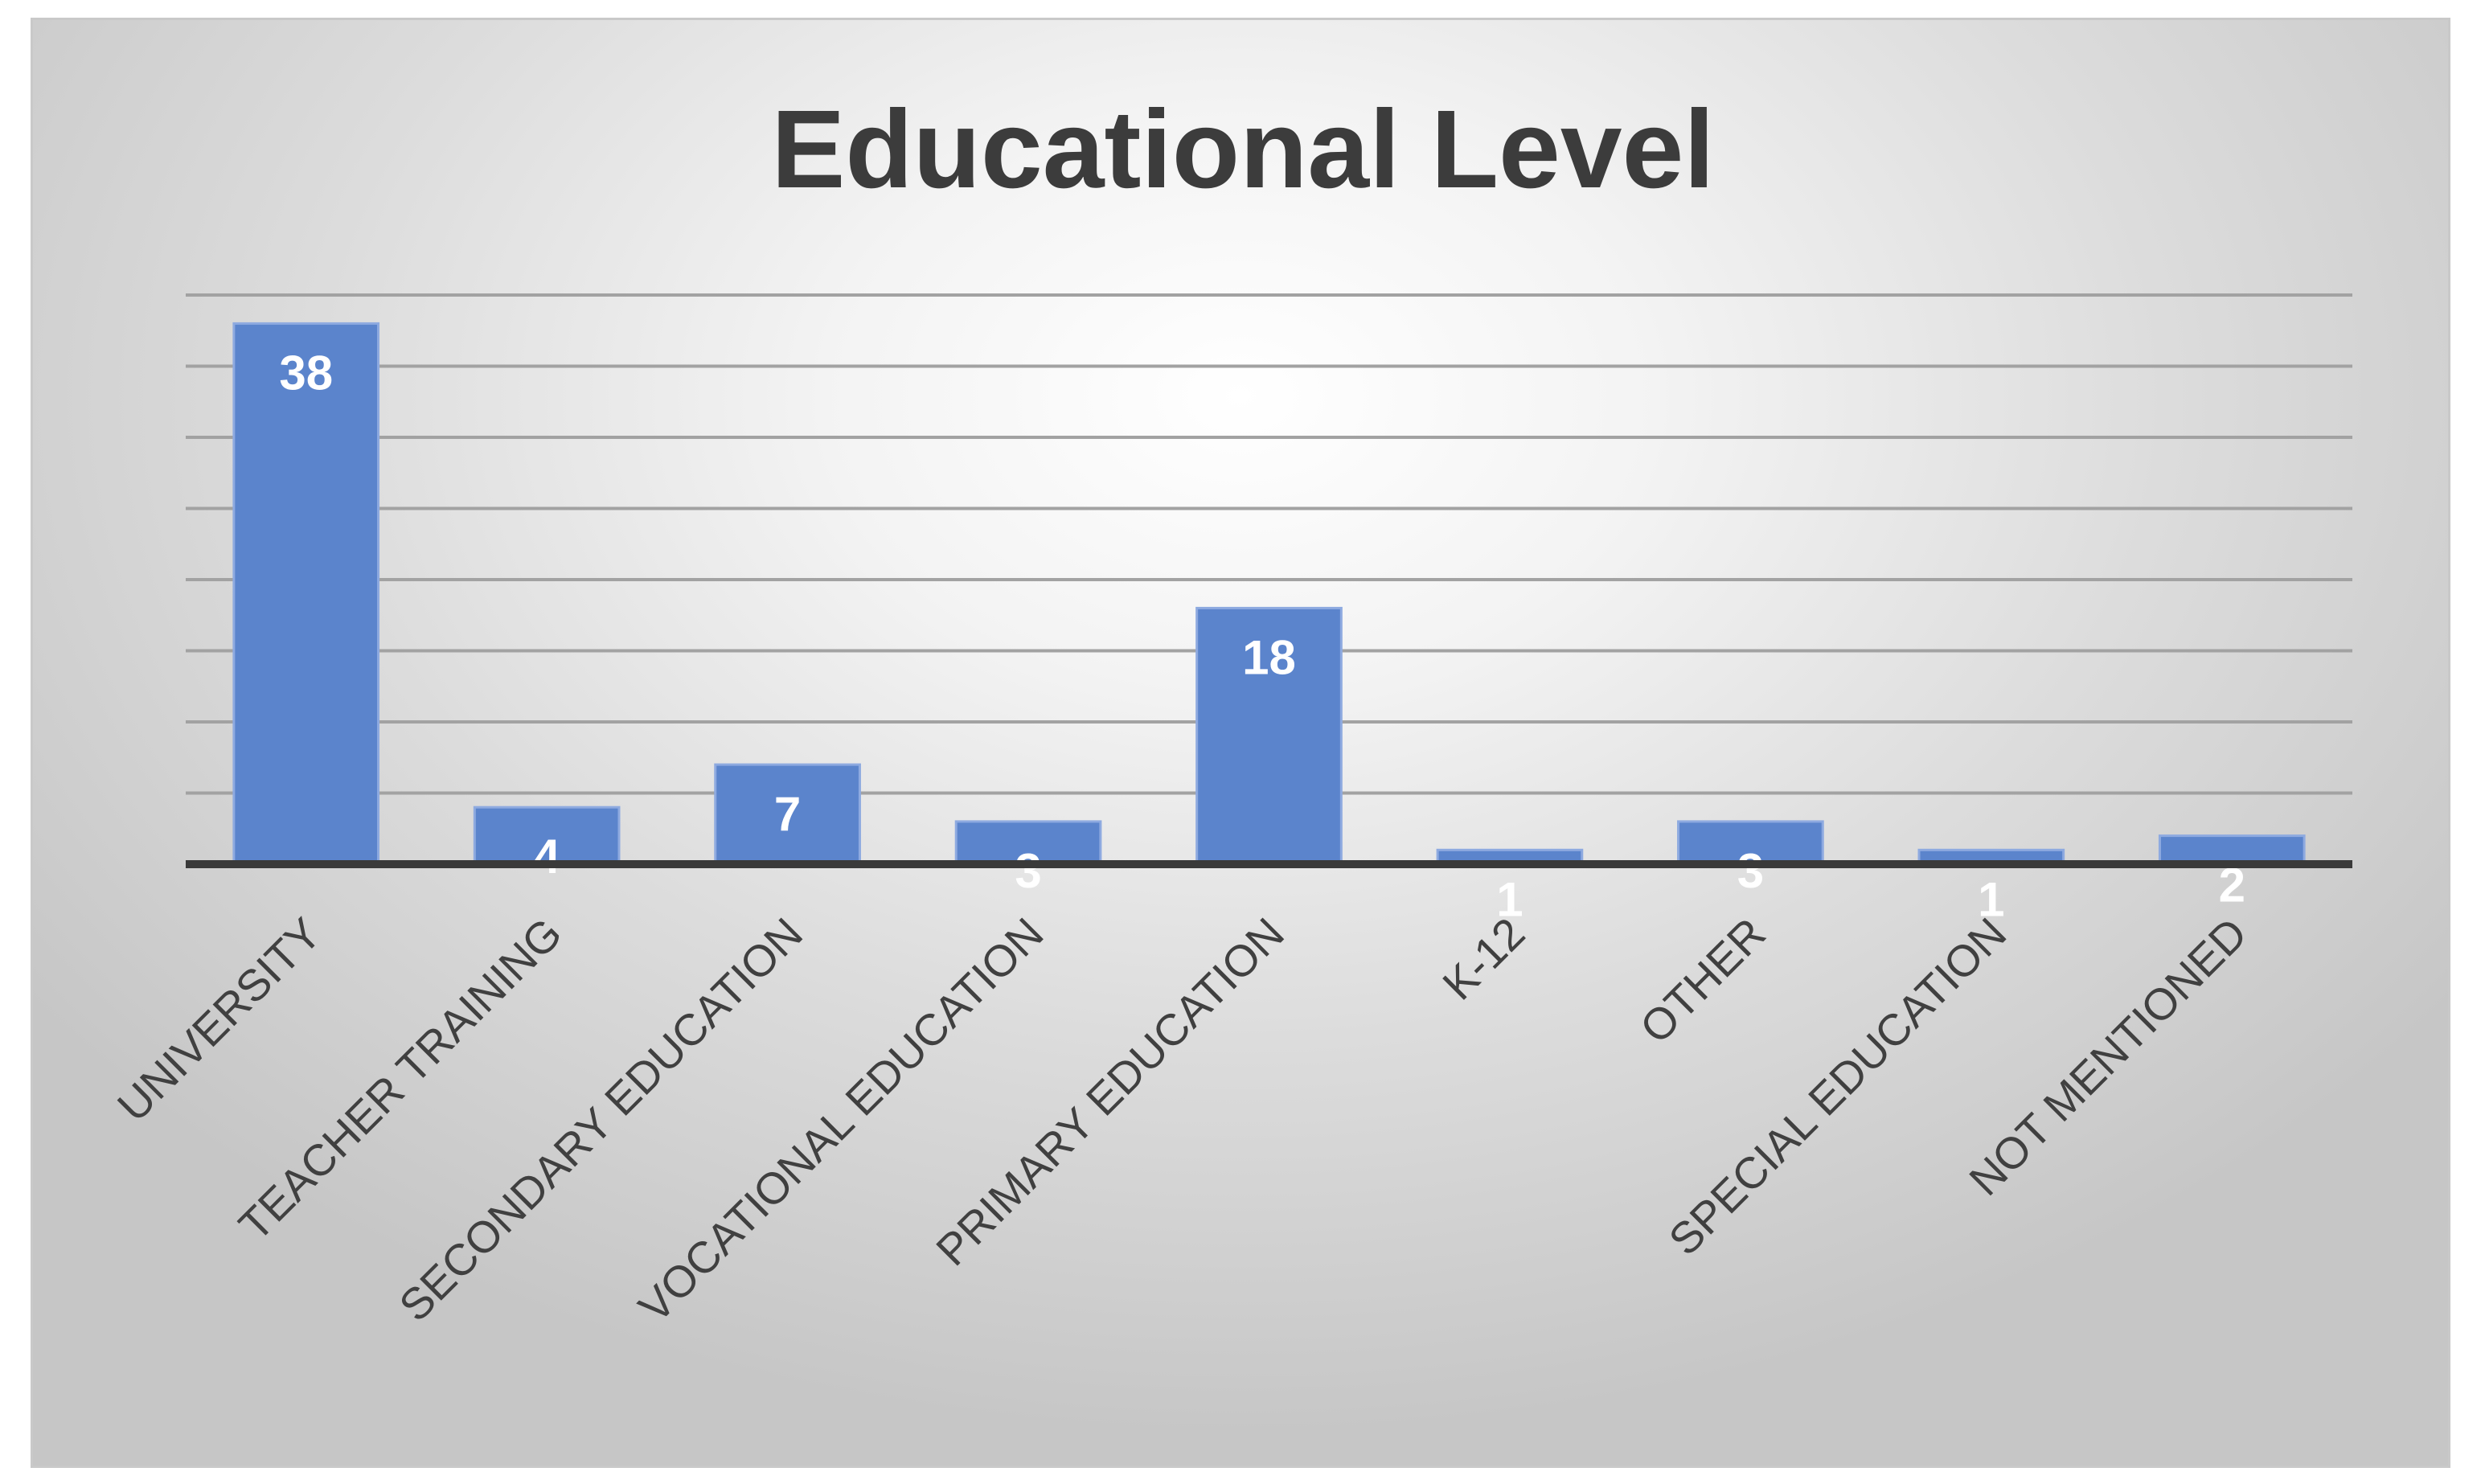  I want to click on data-label: 38, so click(306, 373).